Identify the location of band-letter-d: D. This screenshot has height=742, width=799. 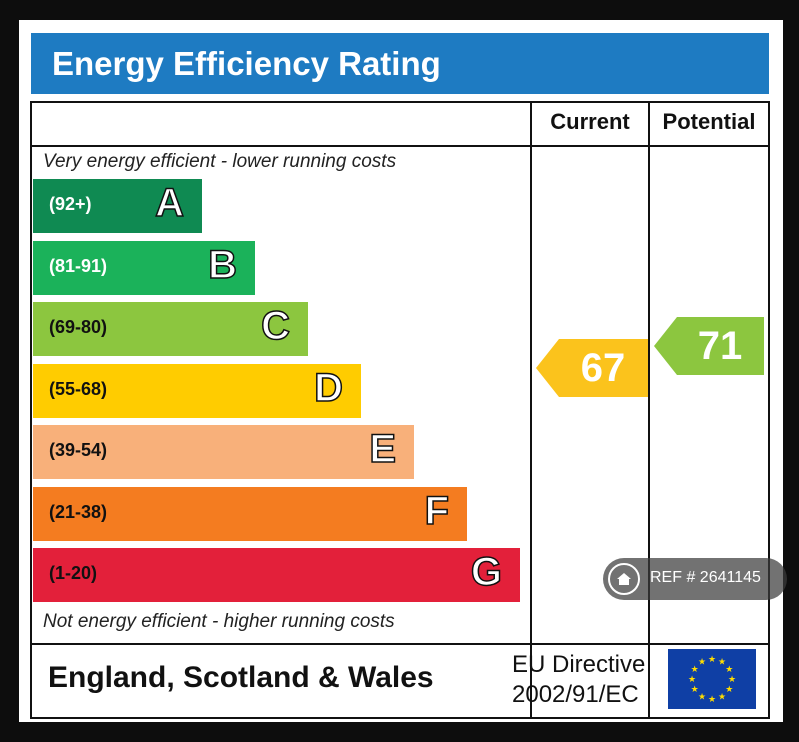
(328, 388).